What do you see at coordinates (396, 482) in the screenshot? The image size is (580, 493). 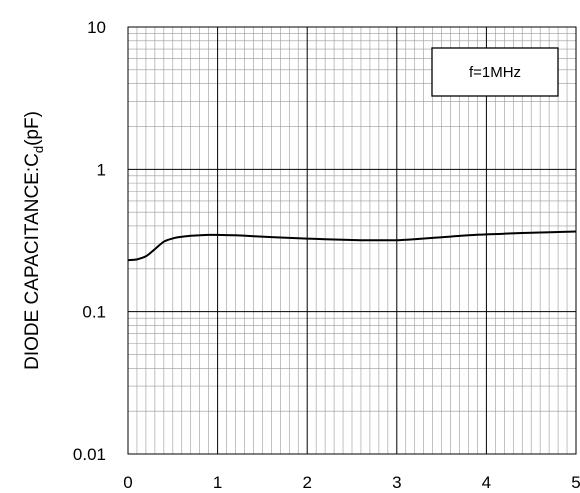 I see `x-tick-label: 3` at bounding box center [396, 482].